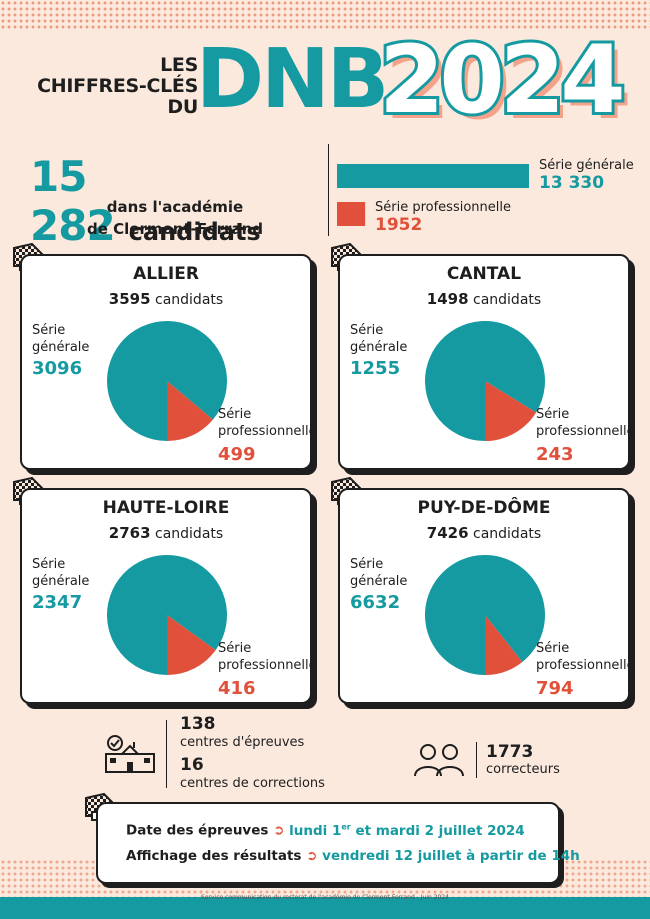  Describe the element at coordinates (447, 299) in the screenshot. I see `department-count: 1498` at that location.